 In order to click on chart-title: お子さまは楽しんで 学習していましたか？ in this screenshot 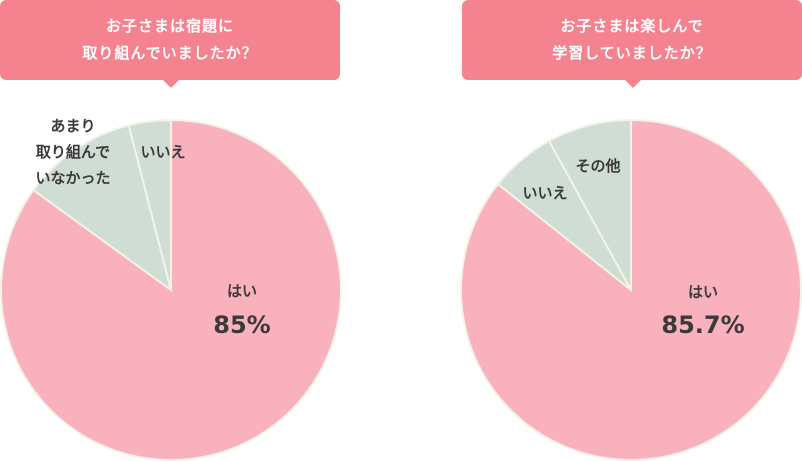, I will do `click(632, 44)`.